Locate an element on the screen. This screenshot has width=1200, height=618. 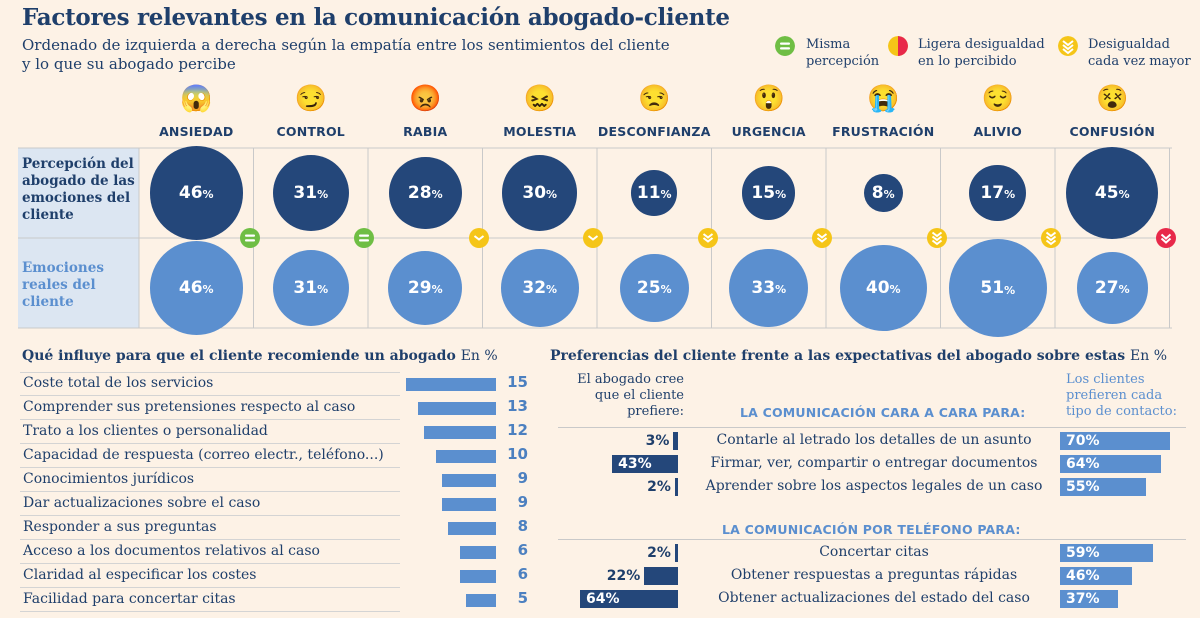
lawyer-value: 22% is located at coordinates (623, 576).